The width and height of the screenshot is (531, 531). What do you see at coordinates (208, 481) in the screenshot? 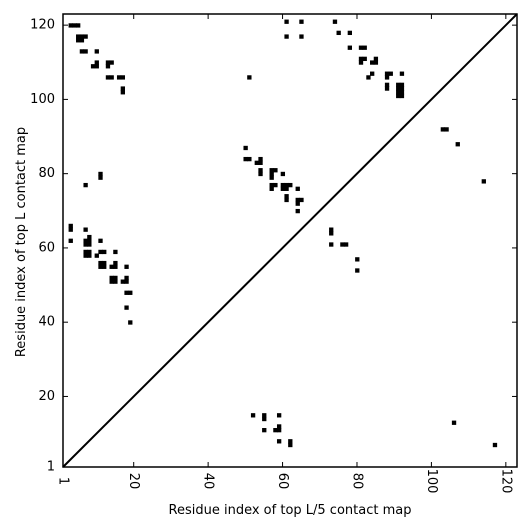
I see `x-tick-label: 40` at bounding box center [208, 481].